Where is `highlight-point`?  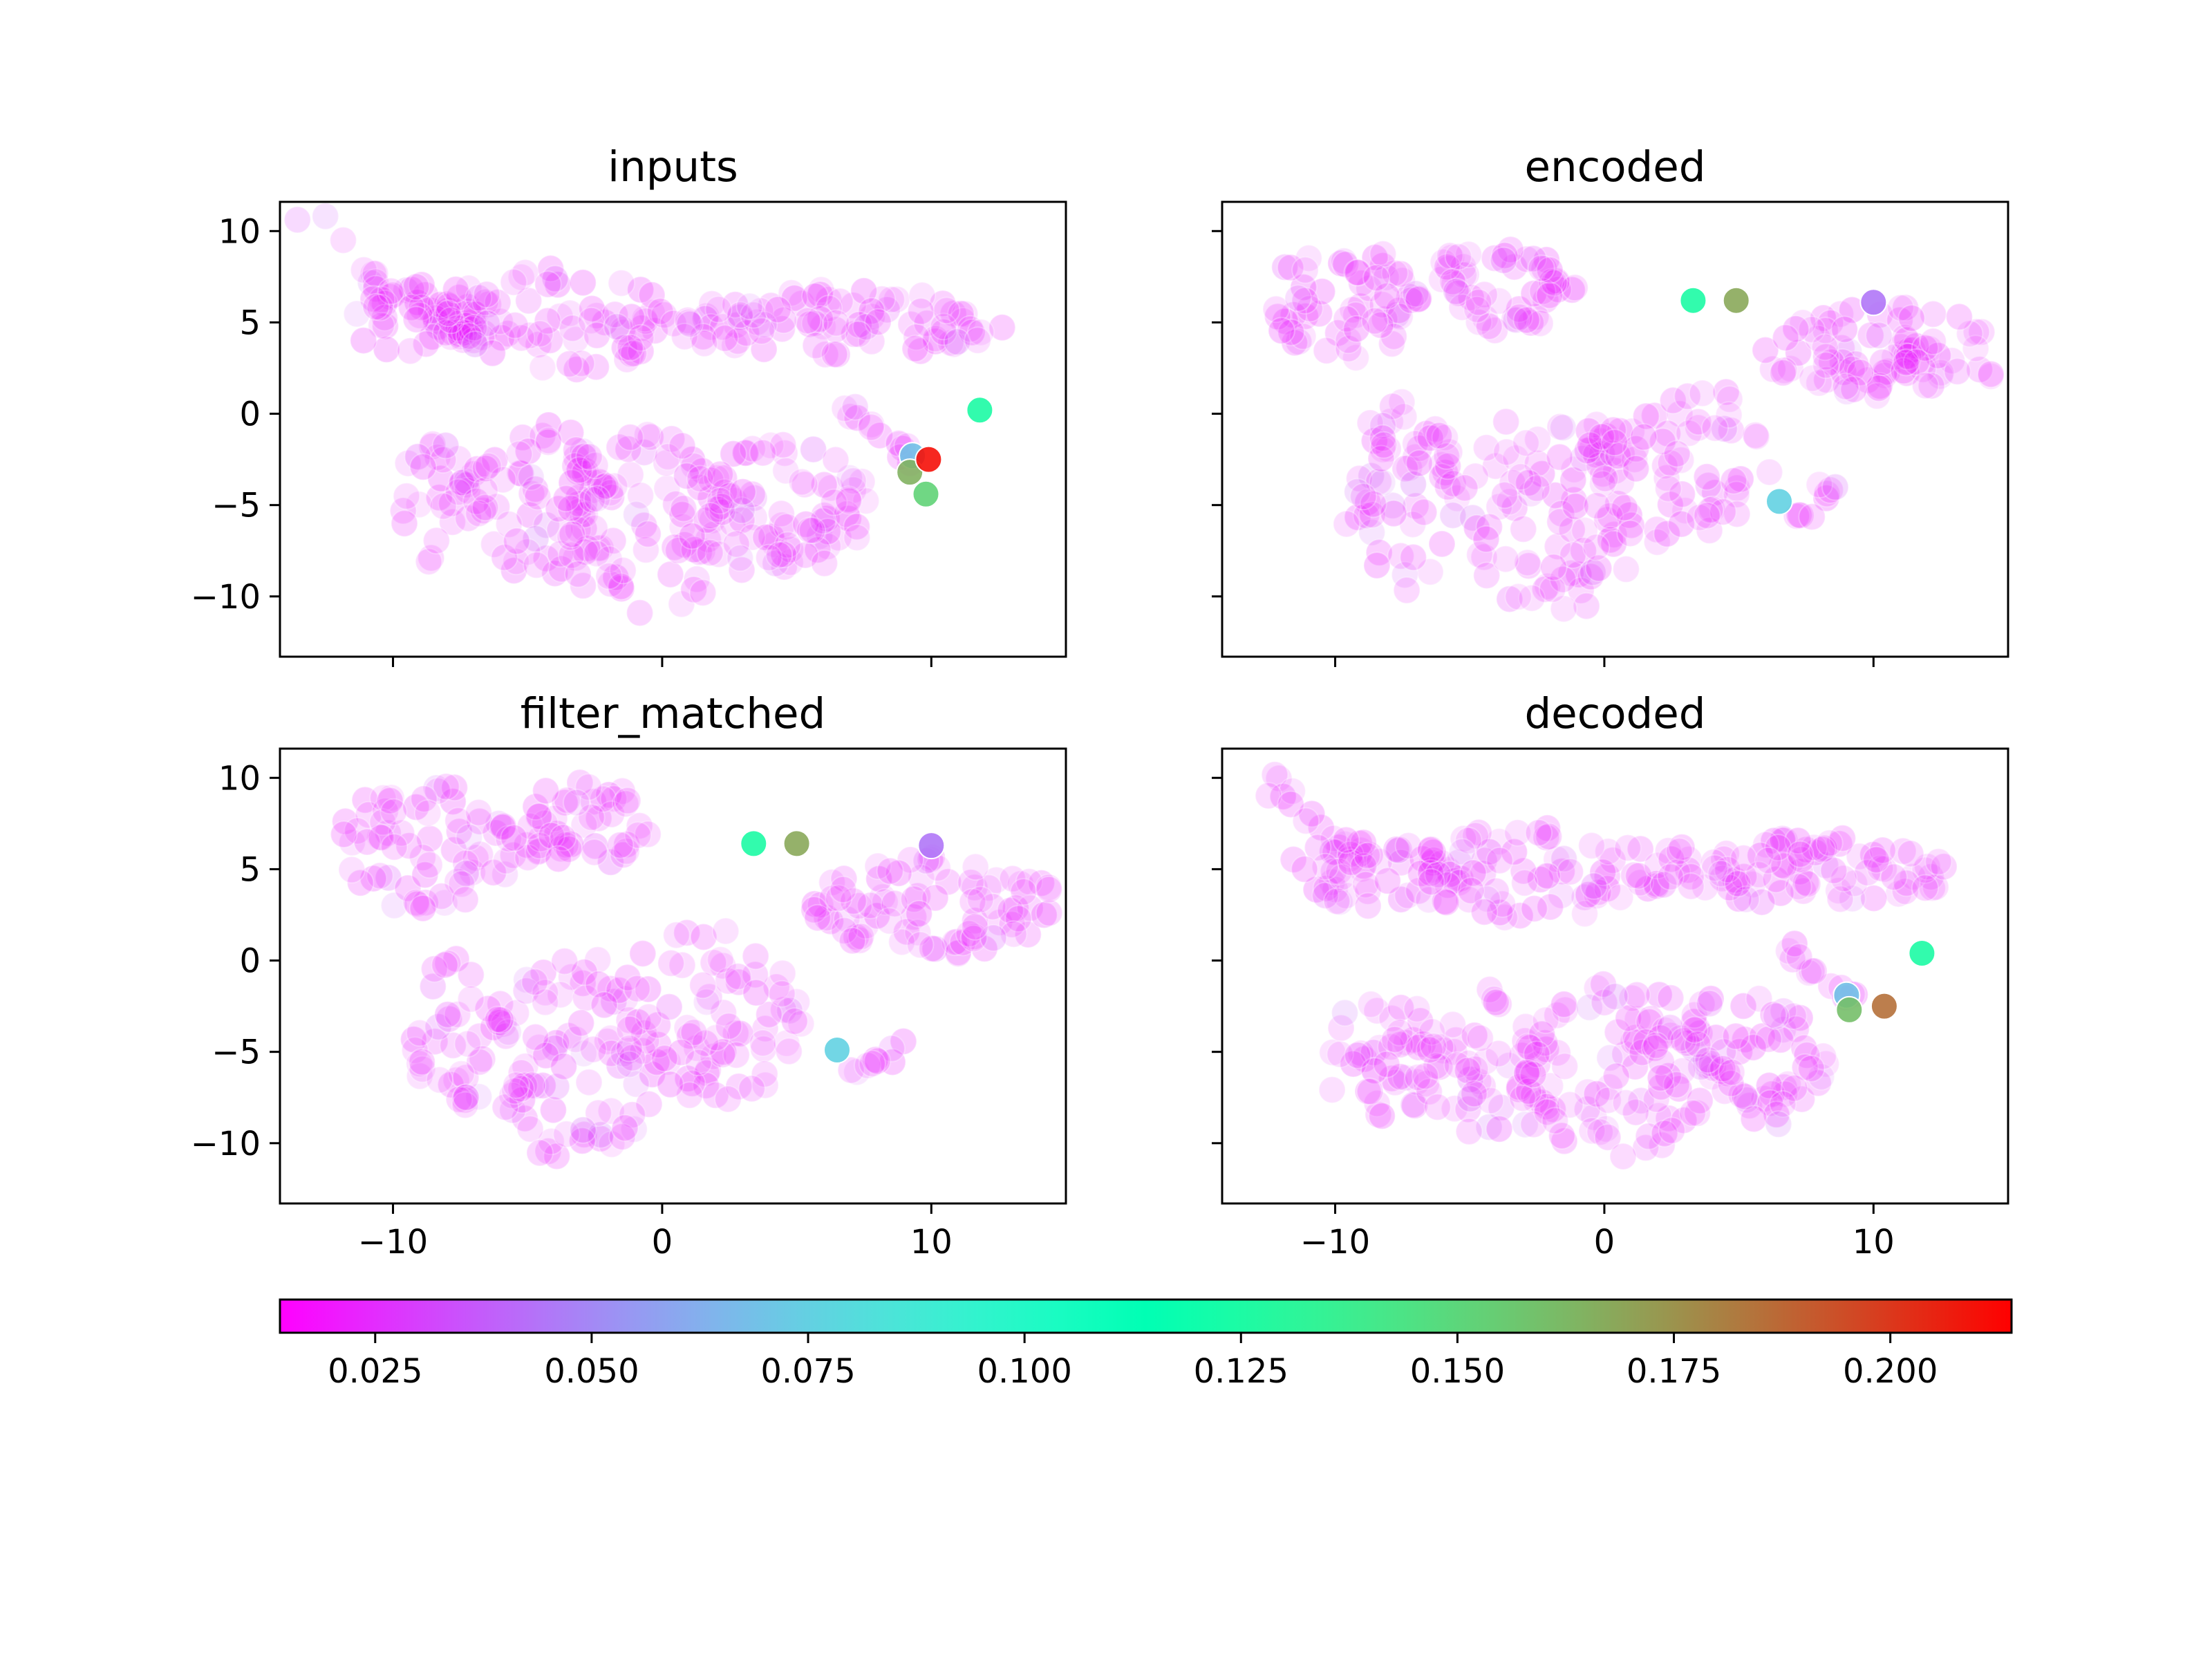
highlight-point is located at coordinates (1693, 300).